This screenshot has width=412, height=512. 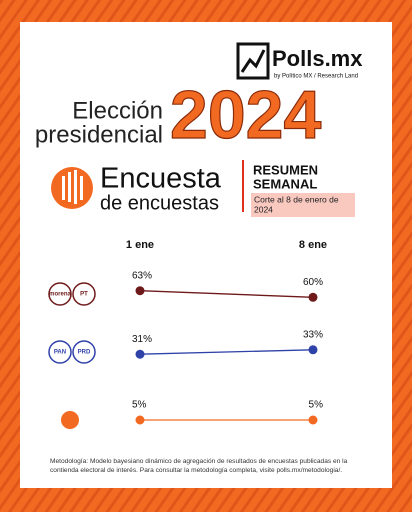 I want to click on x-tick-label: 1 ene, so click(x=140, y=245).